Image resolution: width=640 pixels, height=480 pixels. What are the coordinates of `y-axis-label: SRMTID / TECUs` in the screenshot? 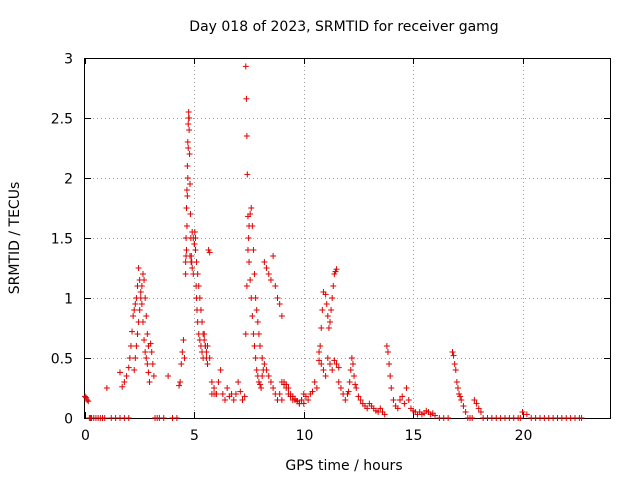 It's located at (15, 238).